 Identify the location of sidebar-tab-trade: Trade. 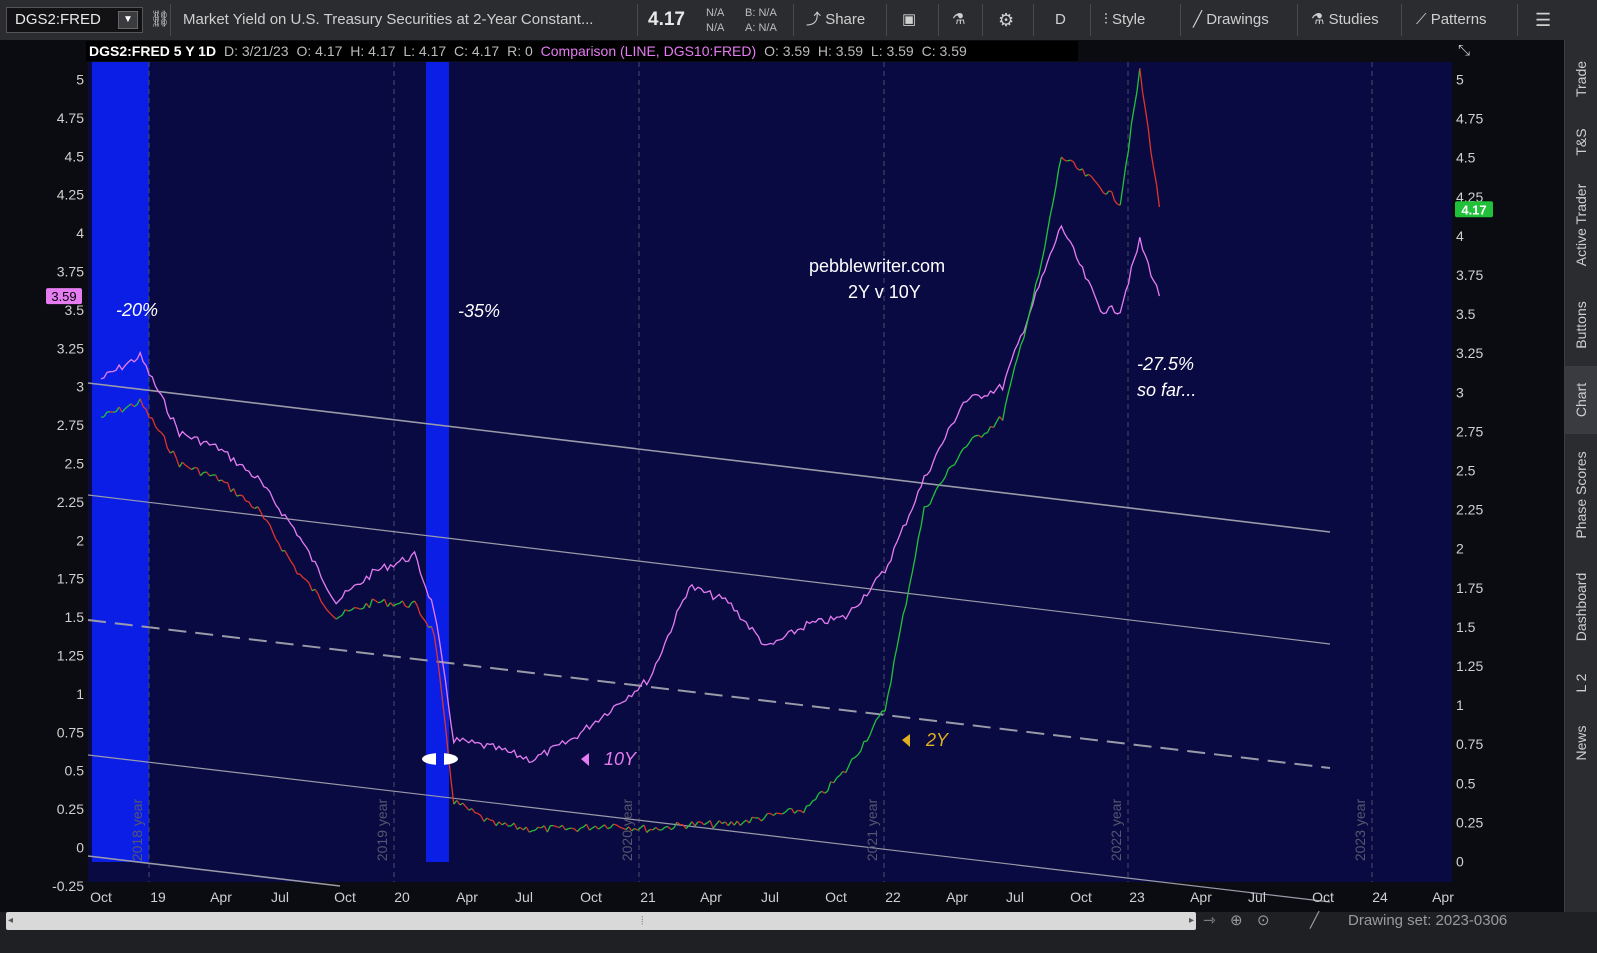
(1581, 79).